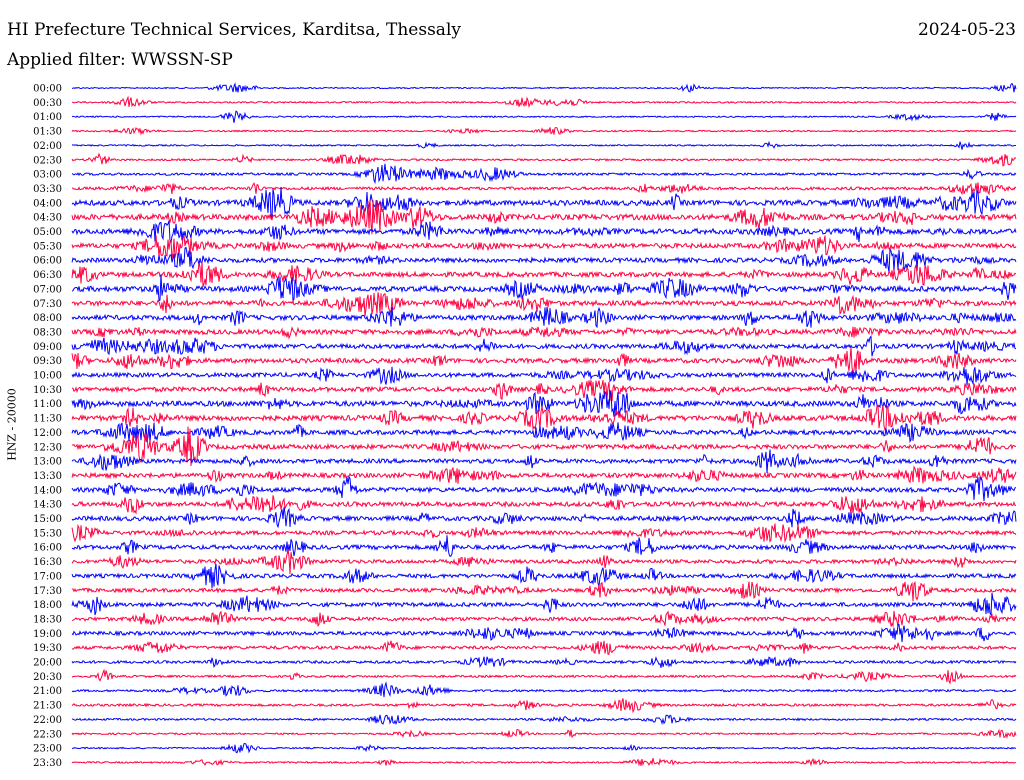 This screenshot has width=1024, height=780. Describe the element at coordinates (47, 548) in the screenshot. I see `row-time-label: 16:00` at that location.